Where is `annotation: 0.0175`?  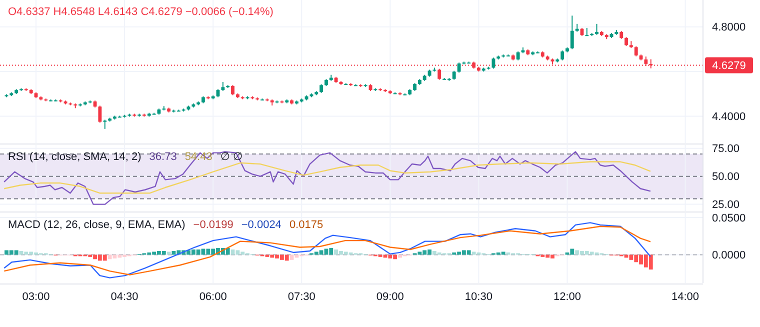
annotation: 0.0175 is located at coordinates (306, 225).